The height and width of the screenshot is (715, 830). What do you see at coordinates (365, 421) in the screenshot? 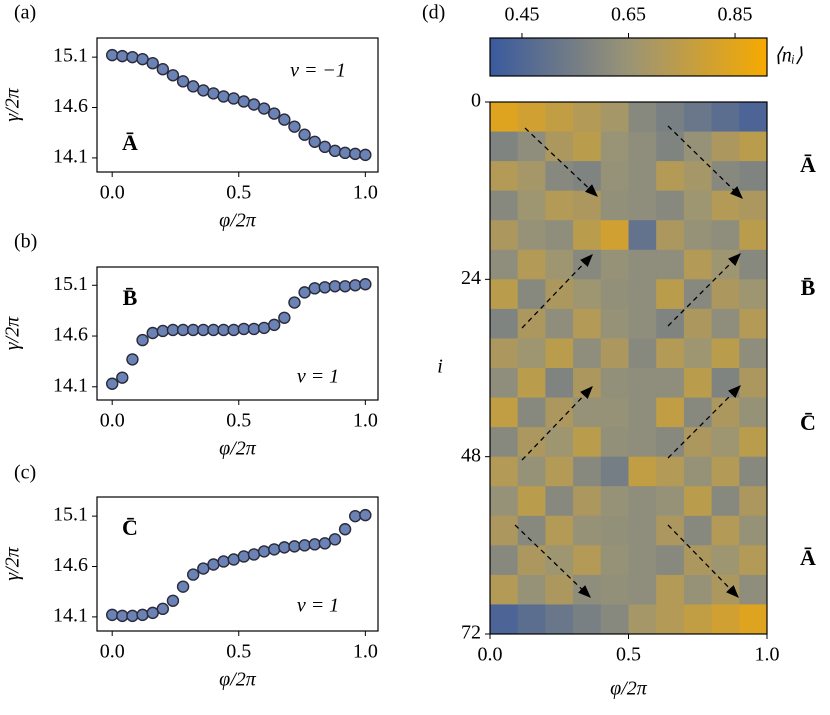
I see `x-tick-label: 1.0` at bounding box center [365, 421].